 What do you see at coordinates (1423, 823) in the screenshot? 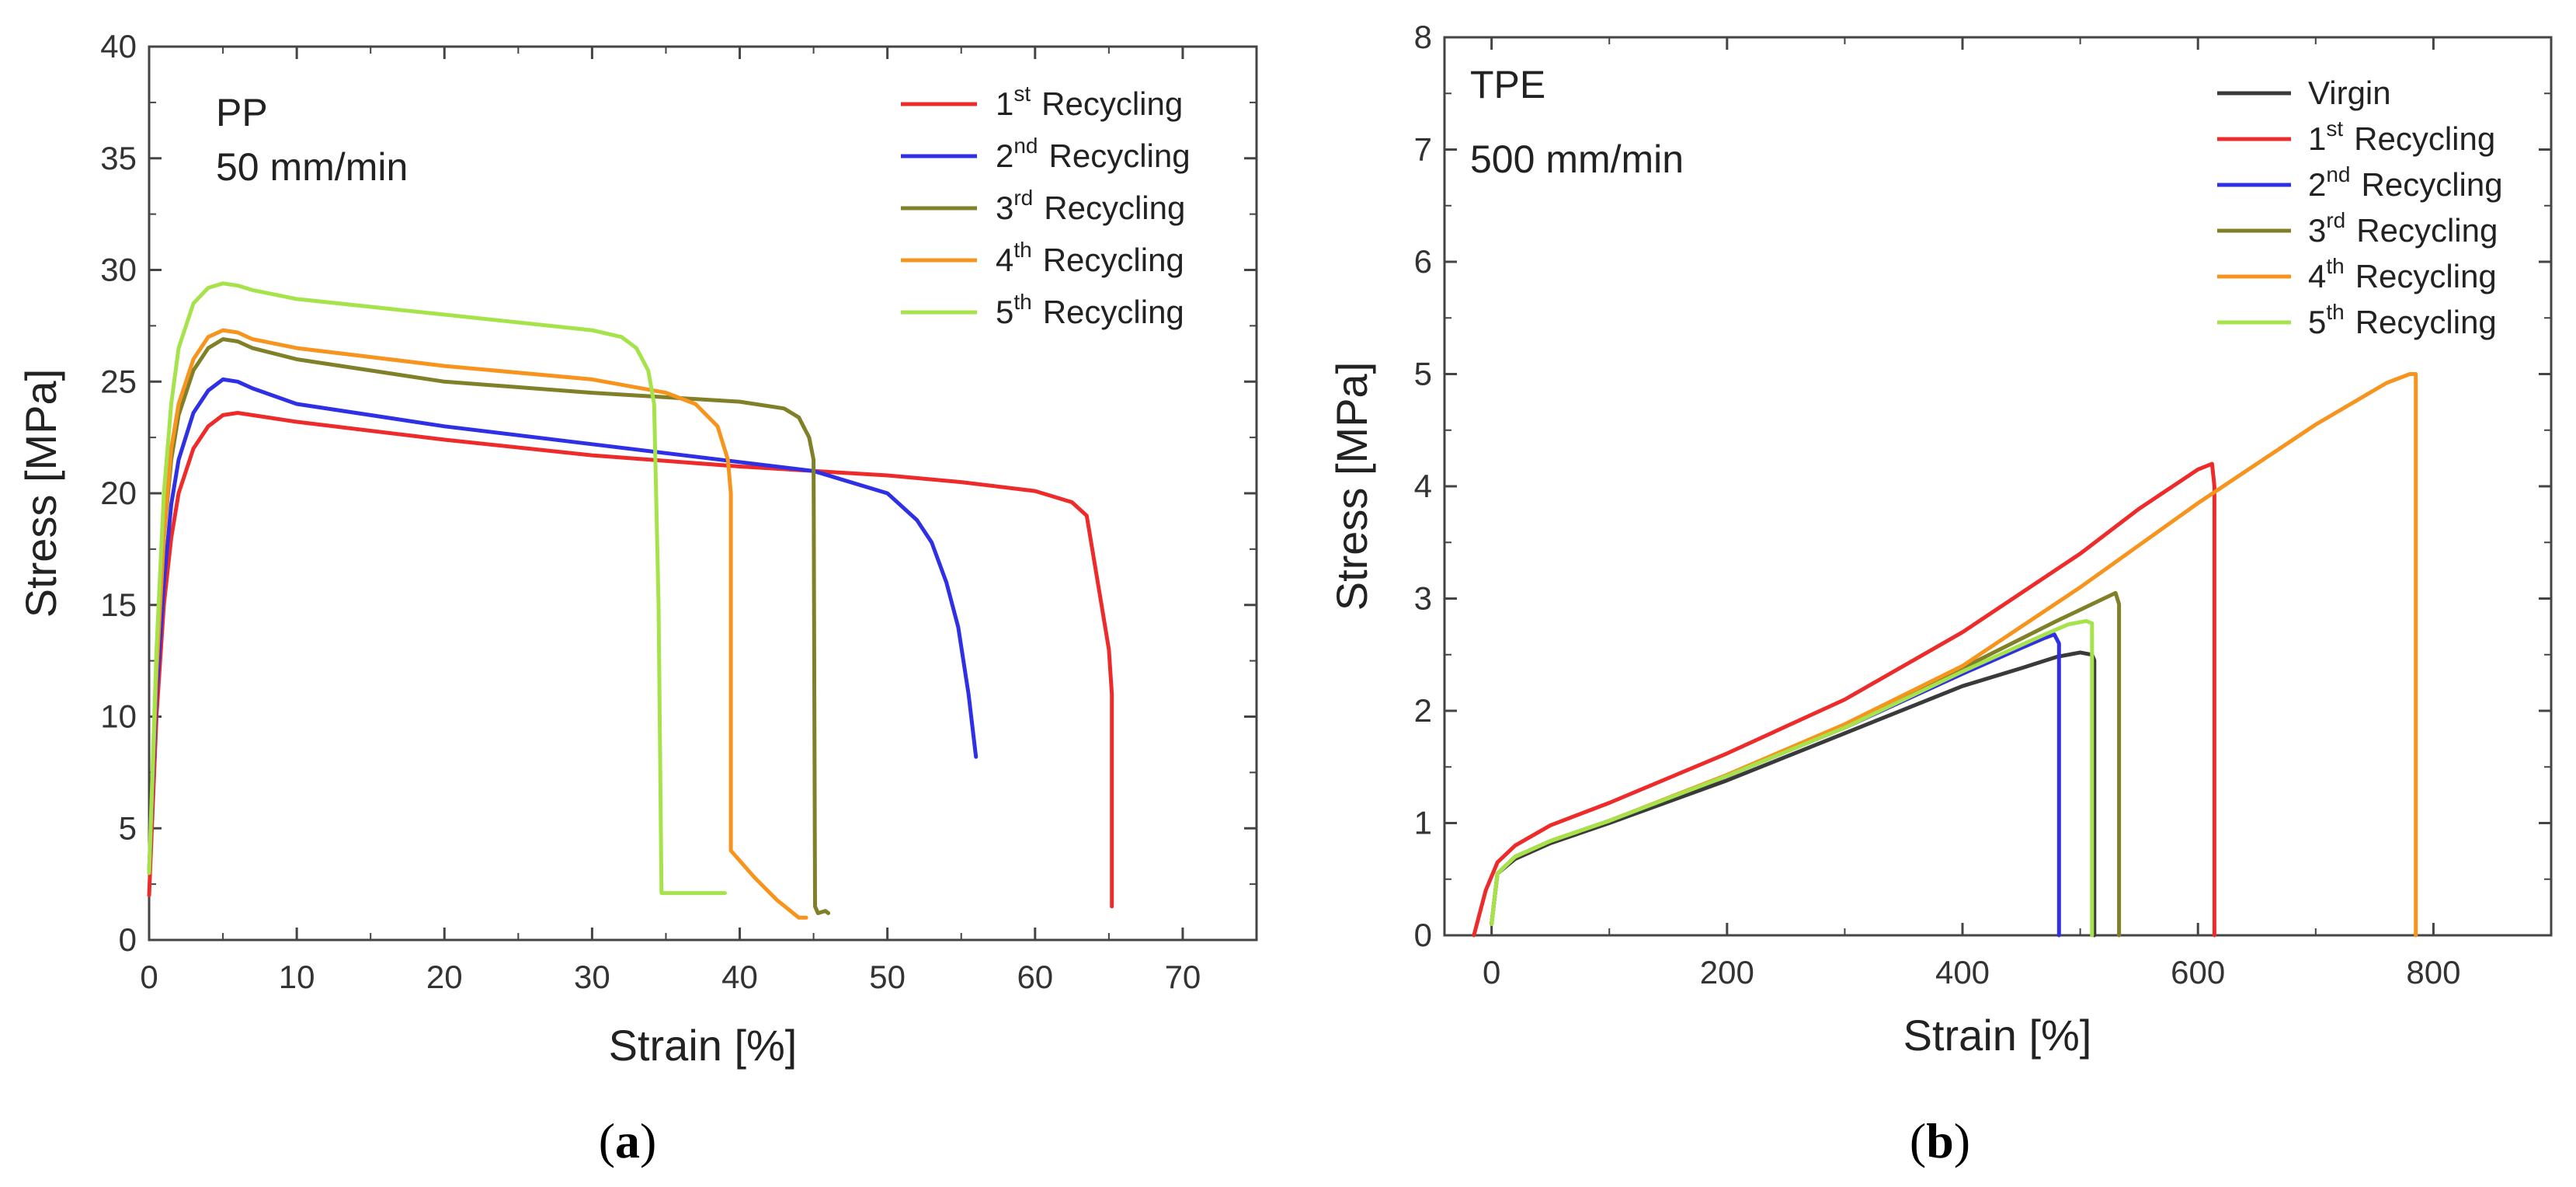
I see `y-tick-label: 1` at bounding box center [1423, 823].